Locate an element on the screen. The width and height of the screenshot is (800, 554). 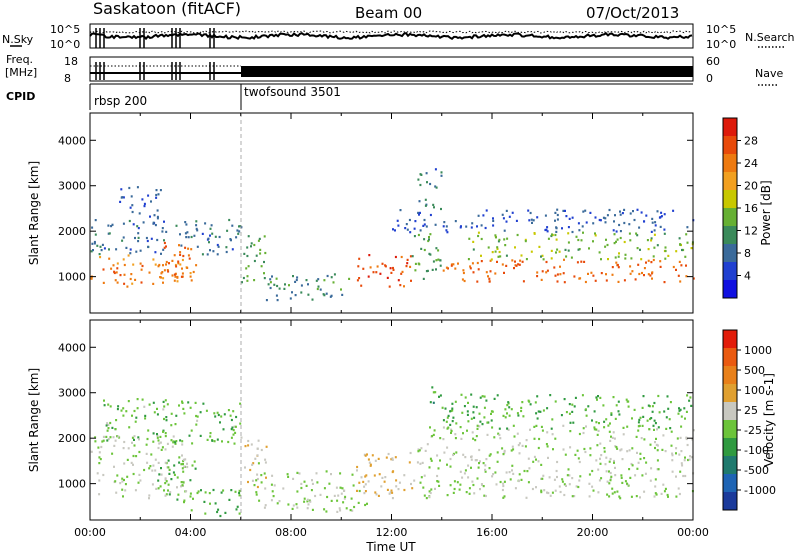
colorbar-tick-label: 500 is located at coordinates (754, 370).